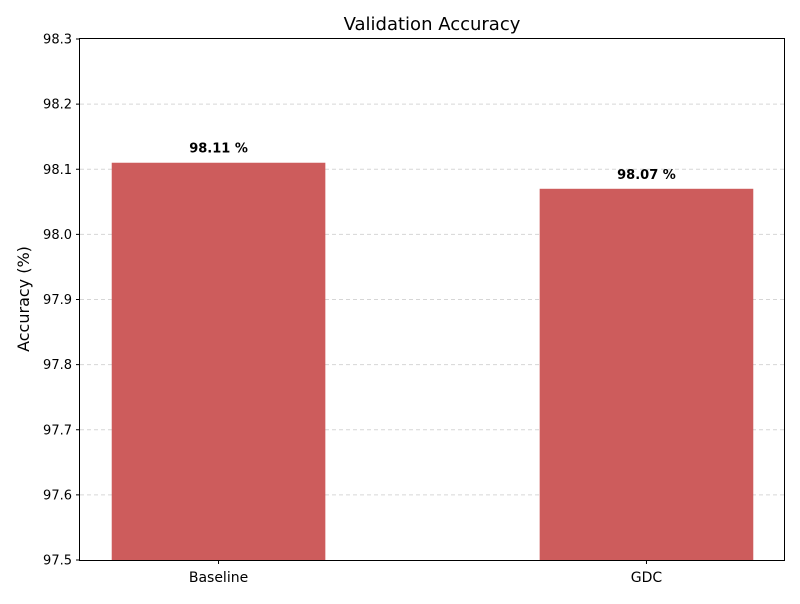  What do you see at coordinates (57, 170) in the screenshot?
I see `y-tick-label: 98.1` at bounding box center [57, 170].